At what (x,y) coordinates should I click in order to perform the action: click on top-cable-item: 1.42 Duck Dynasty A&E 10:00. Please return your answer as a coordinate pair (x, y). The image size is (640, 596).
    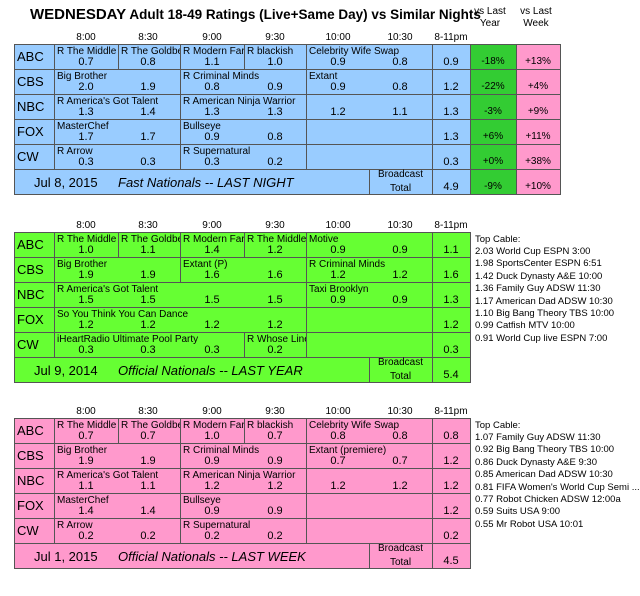
    Looking at the image, I should click on (539, 276).